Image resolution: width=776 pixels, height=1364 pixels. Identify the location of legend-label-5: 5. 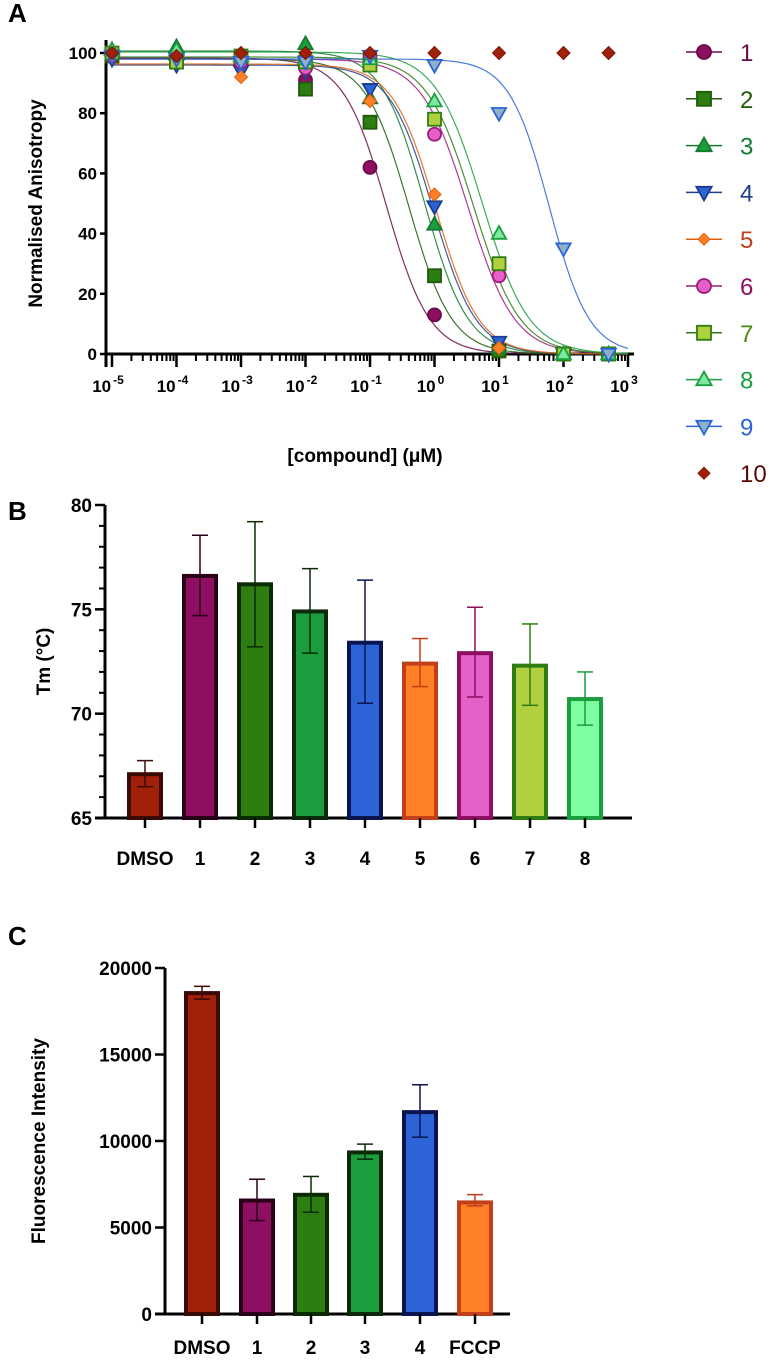
(746, 240).